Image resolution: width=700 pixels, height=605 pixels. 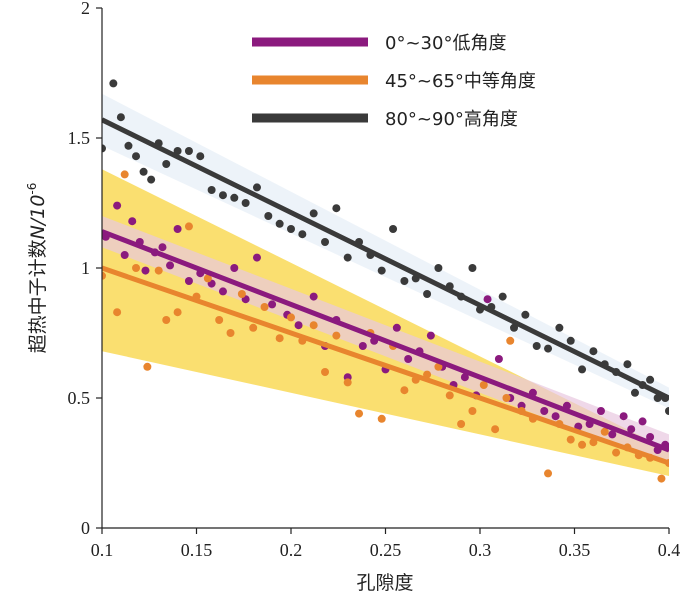 I want to click on x-tick-label: 0.2, so click(x=291, y=550).